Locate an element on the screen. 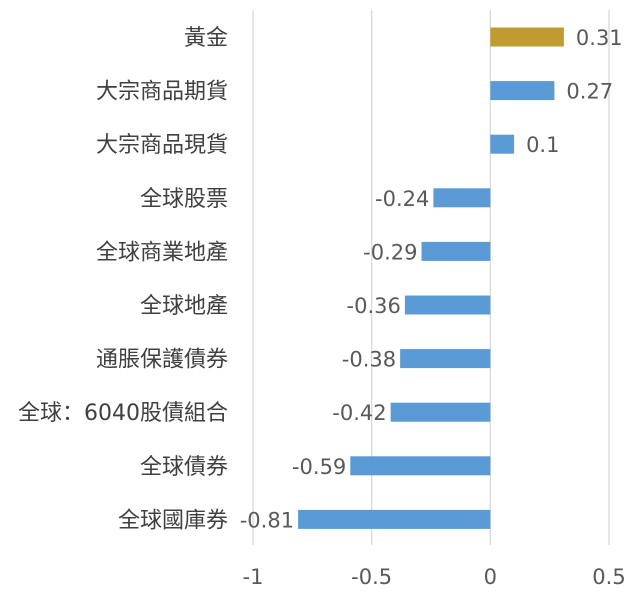  x-tick-label: 0.5 is located at coordinates (608, 577).